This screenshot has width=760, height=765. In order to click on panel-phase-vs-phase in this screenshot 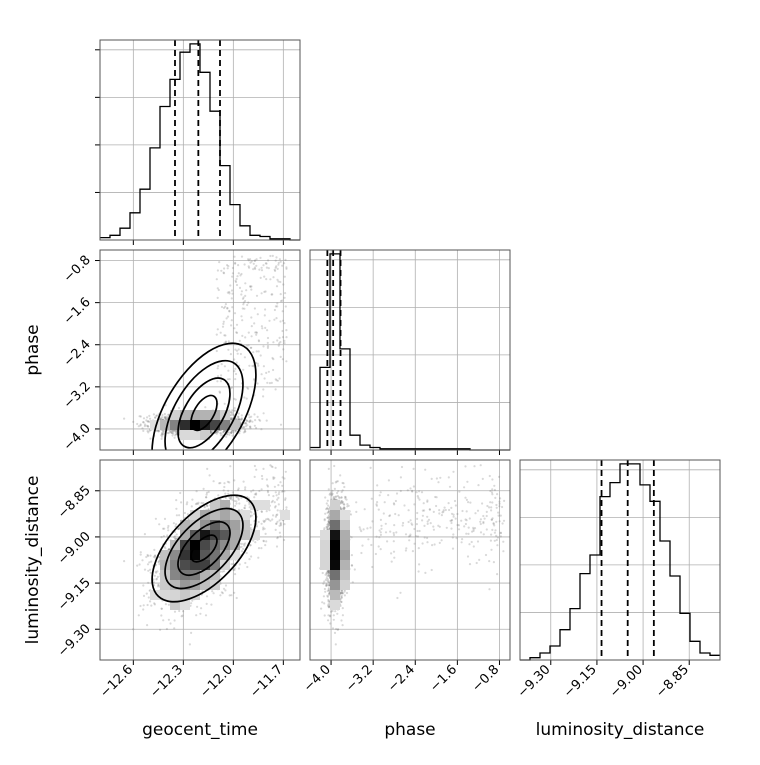, I will do `click(410, 352)`.